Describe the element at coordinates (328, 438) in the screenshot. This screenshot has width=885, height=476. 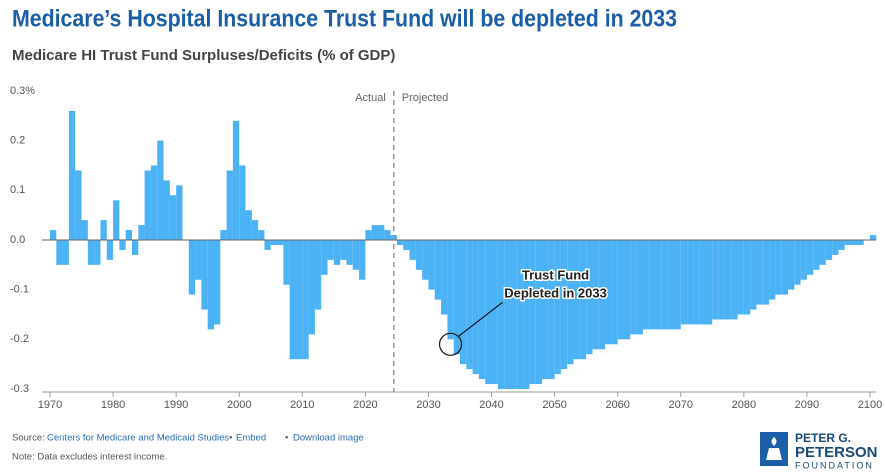
I see `download-link: Download image` at that location.